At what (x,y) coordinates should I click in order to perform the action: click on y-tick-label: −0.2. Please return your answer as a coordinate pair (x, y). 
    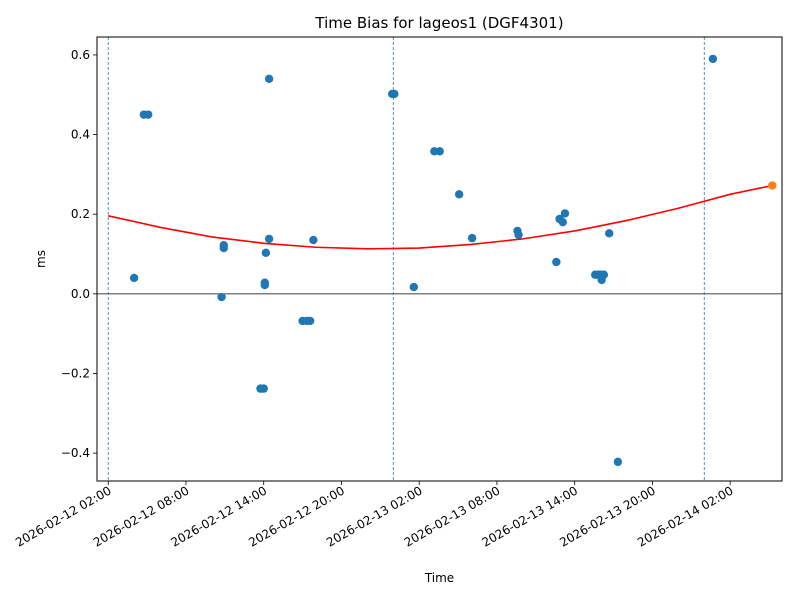
    Looking at the image, I should click on (75, 373).